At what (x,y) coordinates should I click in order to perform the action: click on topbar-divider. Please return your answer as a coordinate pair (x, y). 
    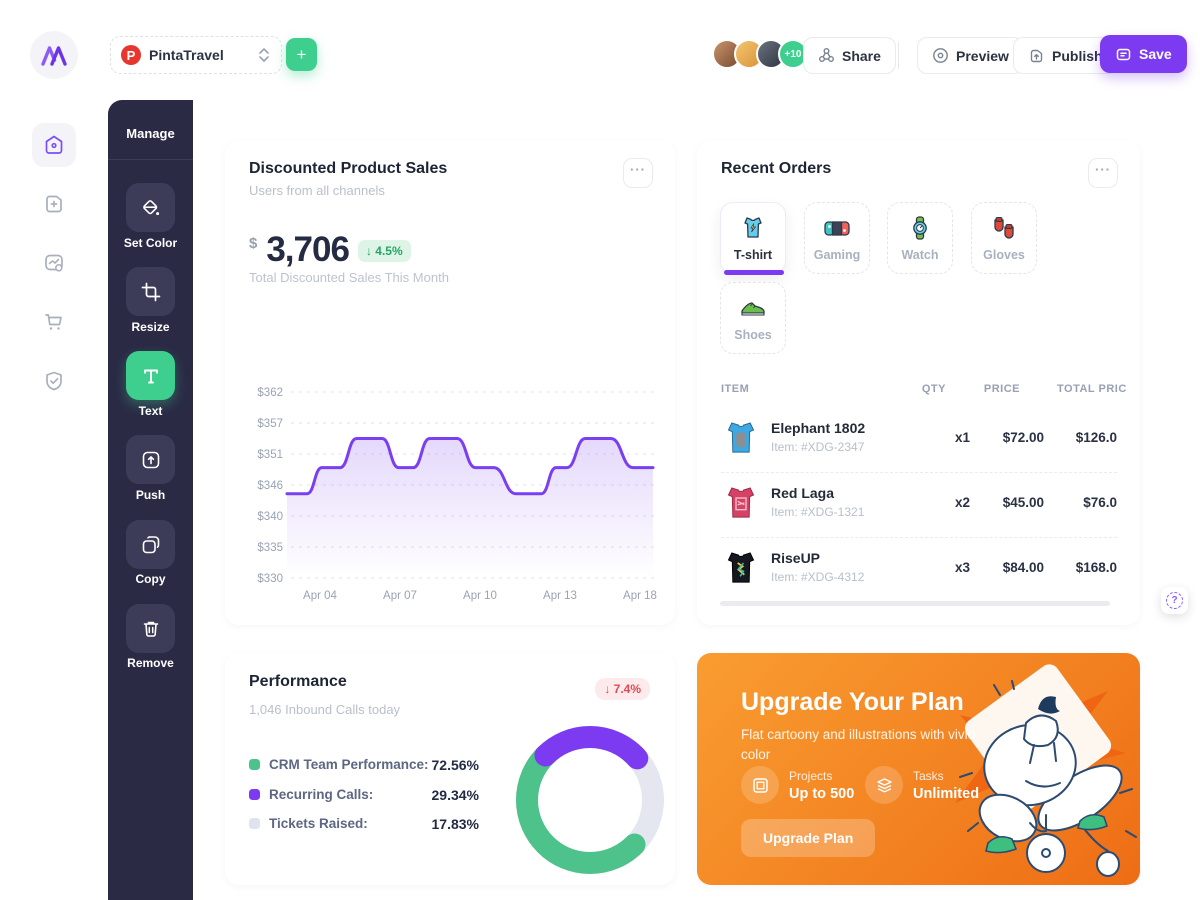
    Looking at the image, I should click on (898, 55).